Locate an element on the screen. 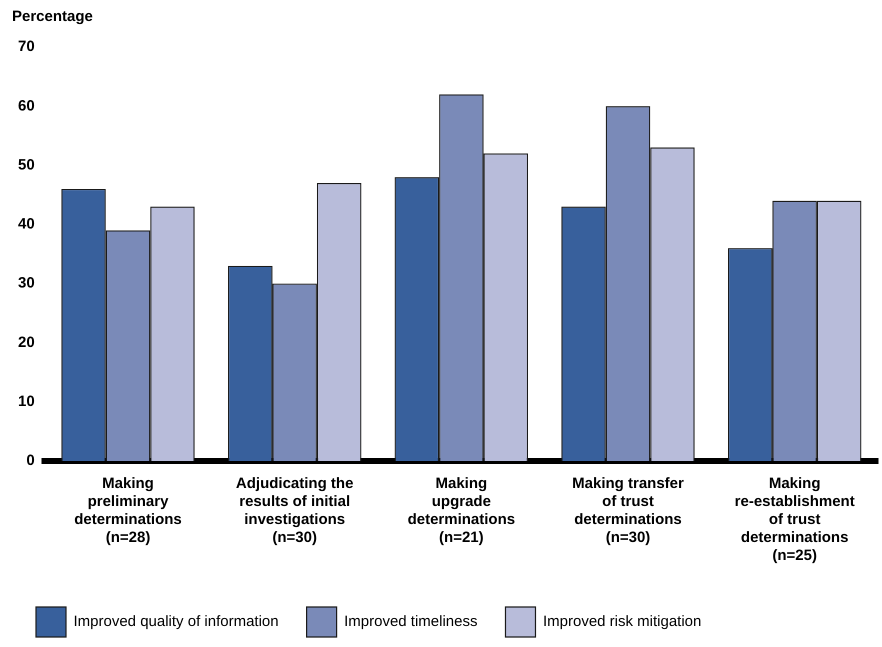  y-tick-label: 60 is located at coordinates (26, 105).